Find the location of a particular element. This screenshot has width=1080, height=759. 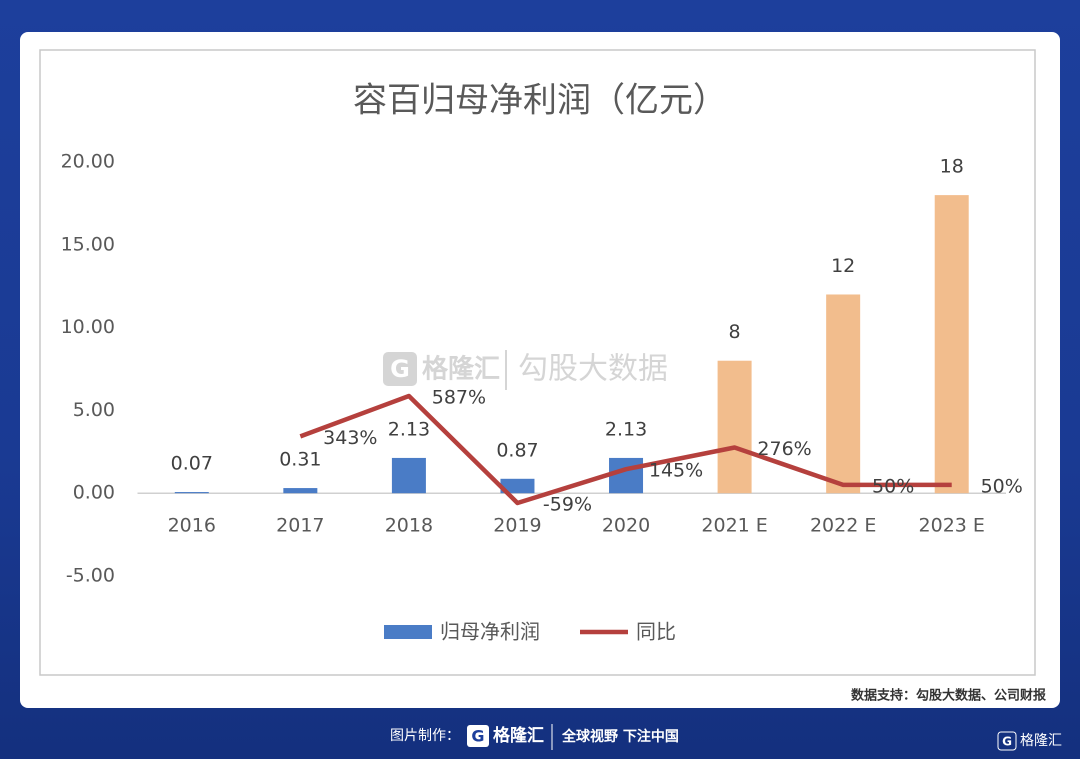

watermark: G 格隆汇 勾股大数据 is located at coordinates (525, 370).